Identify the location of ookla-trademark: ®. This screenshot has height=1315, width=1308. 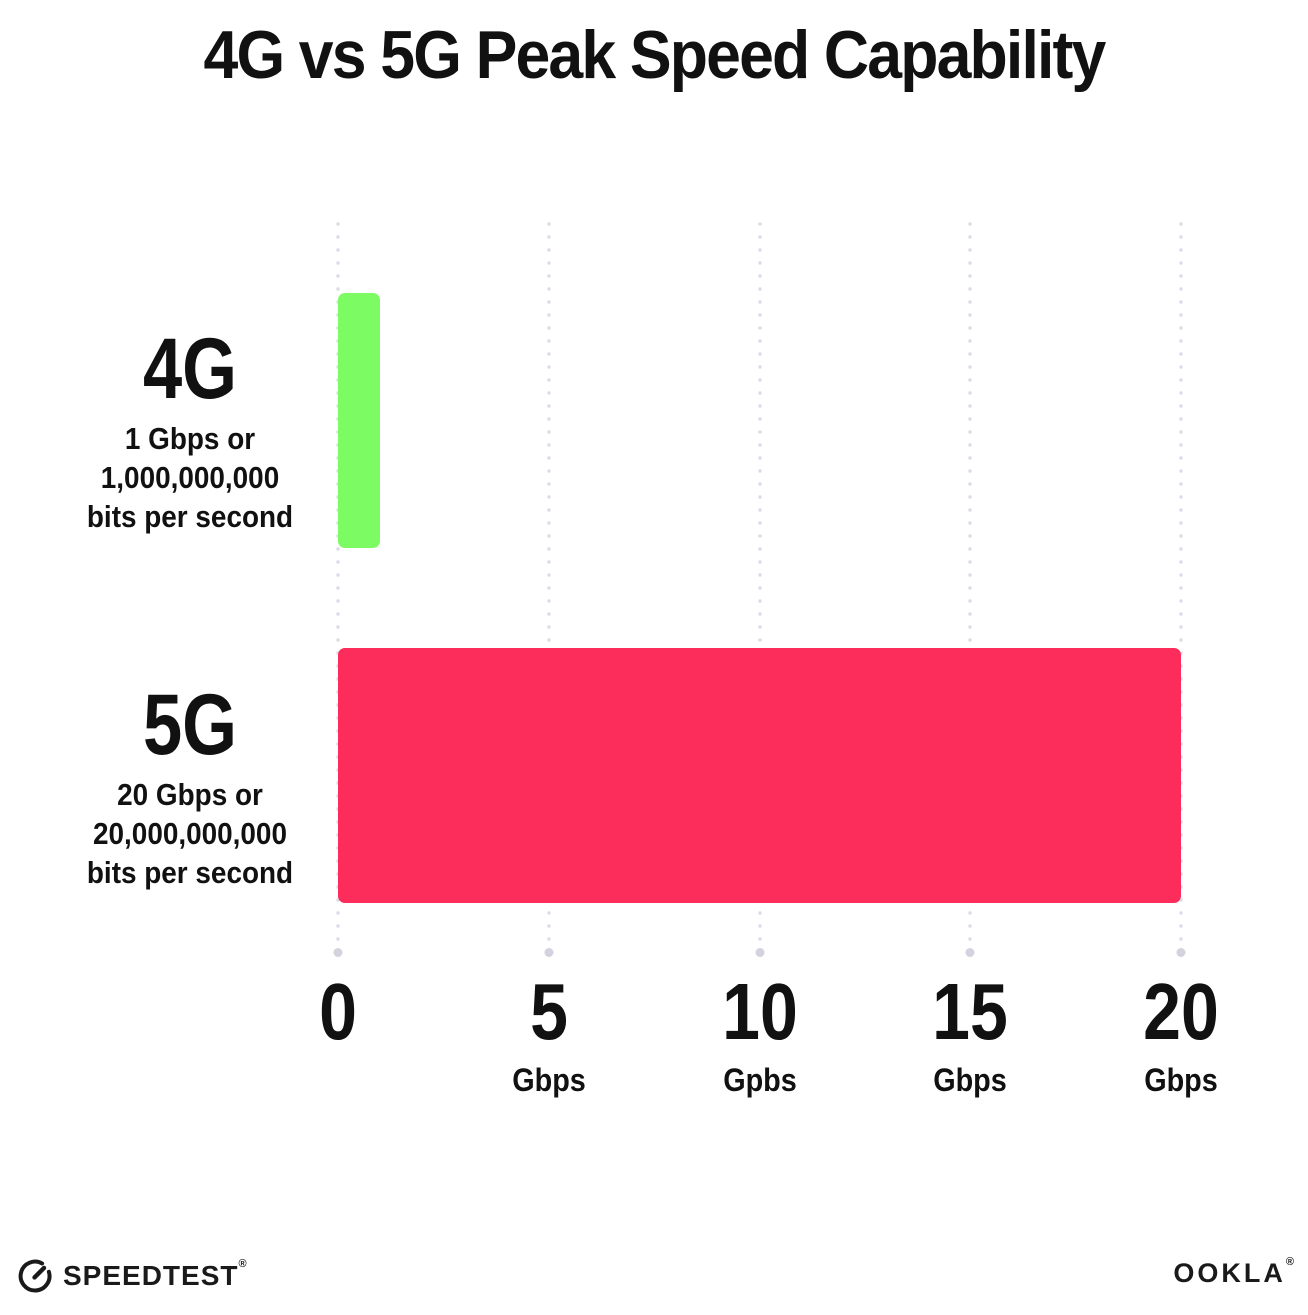
(1289, 1262).